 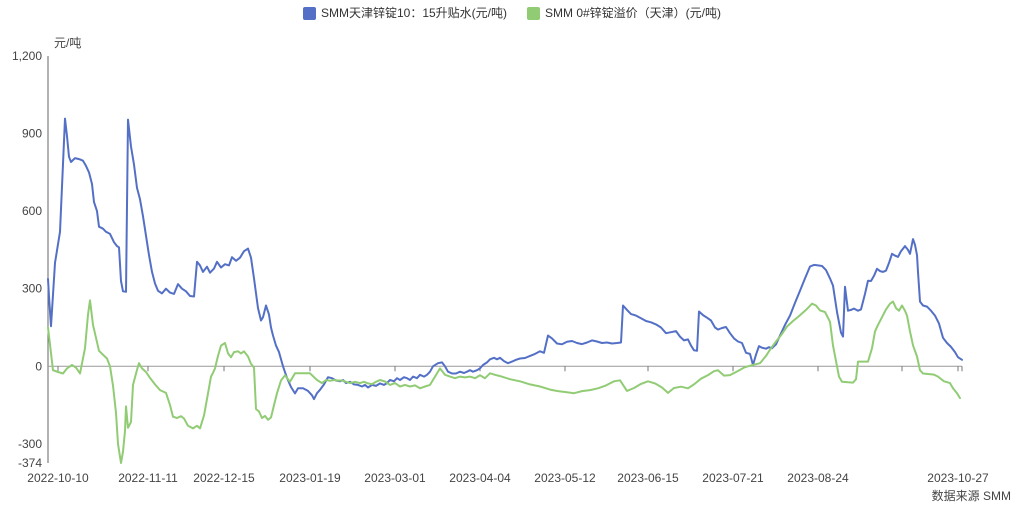 I want to click on svg-text: 2023-08-24, so click(x=818, y=478).